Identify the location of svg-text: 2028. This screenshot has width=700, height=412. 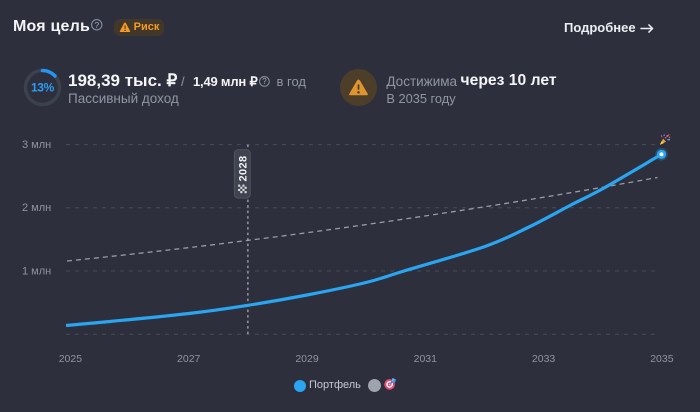
(243, 168).